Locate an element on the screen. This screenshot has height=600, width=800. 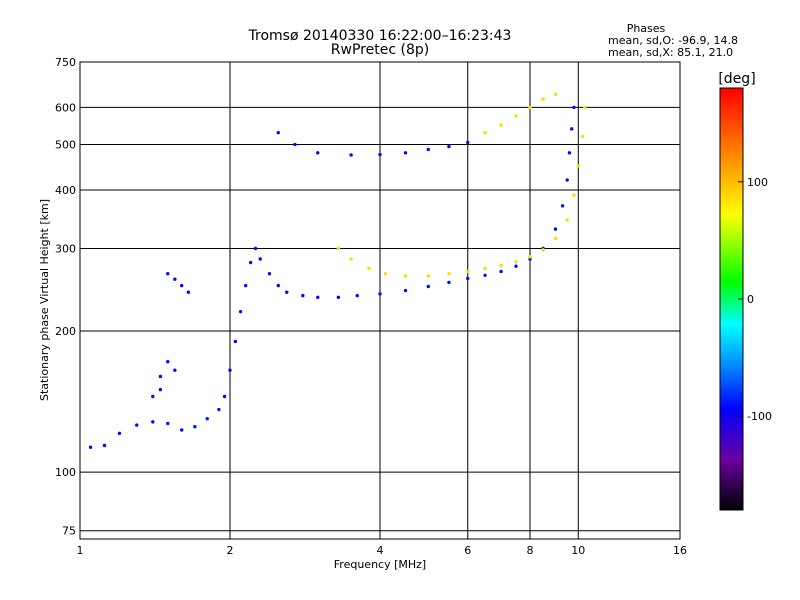
y-tick-label: 100 is located at coordinates (65, 472).